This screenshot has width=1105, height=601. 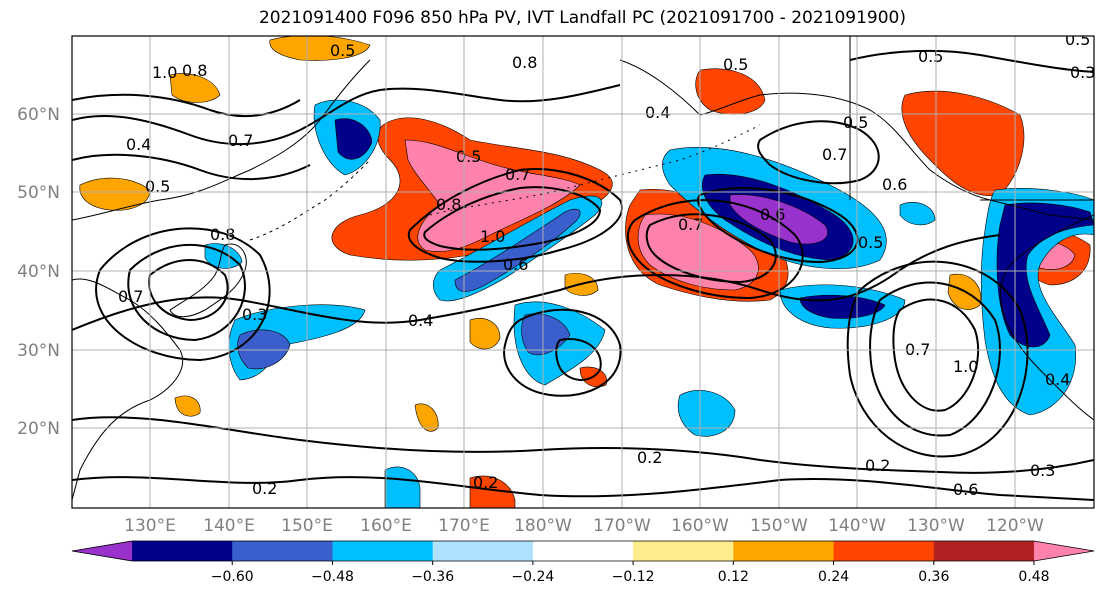 I want to click on colorbar-outline, so click(x=583, y=551).